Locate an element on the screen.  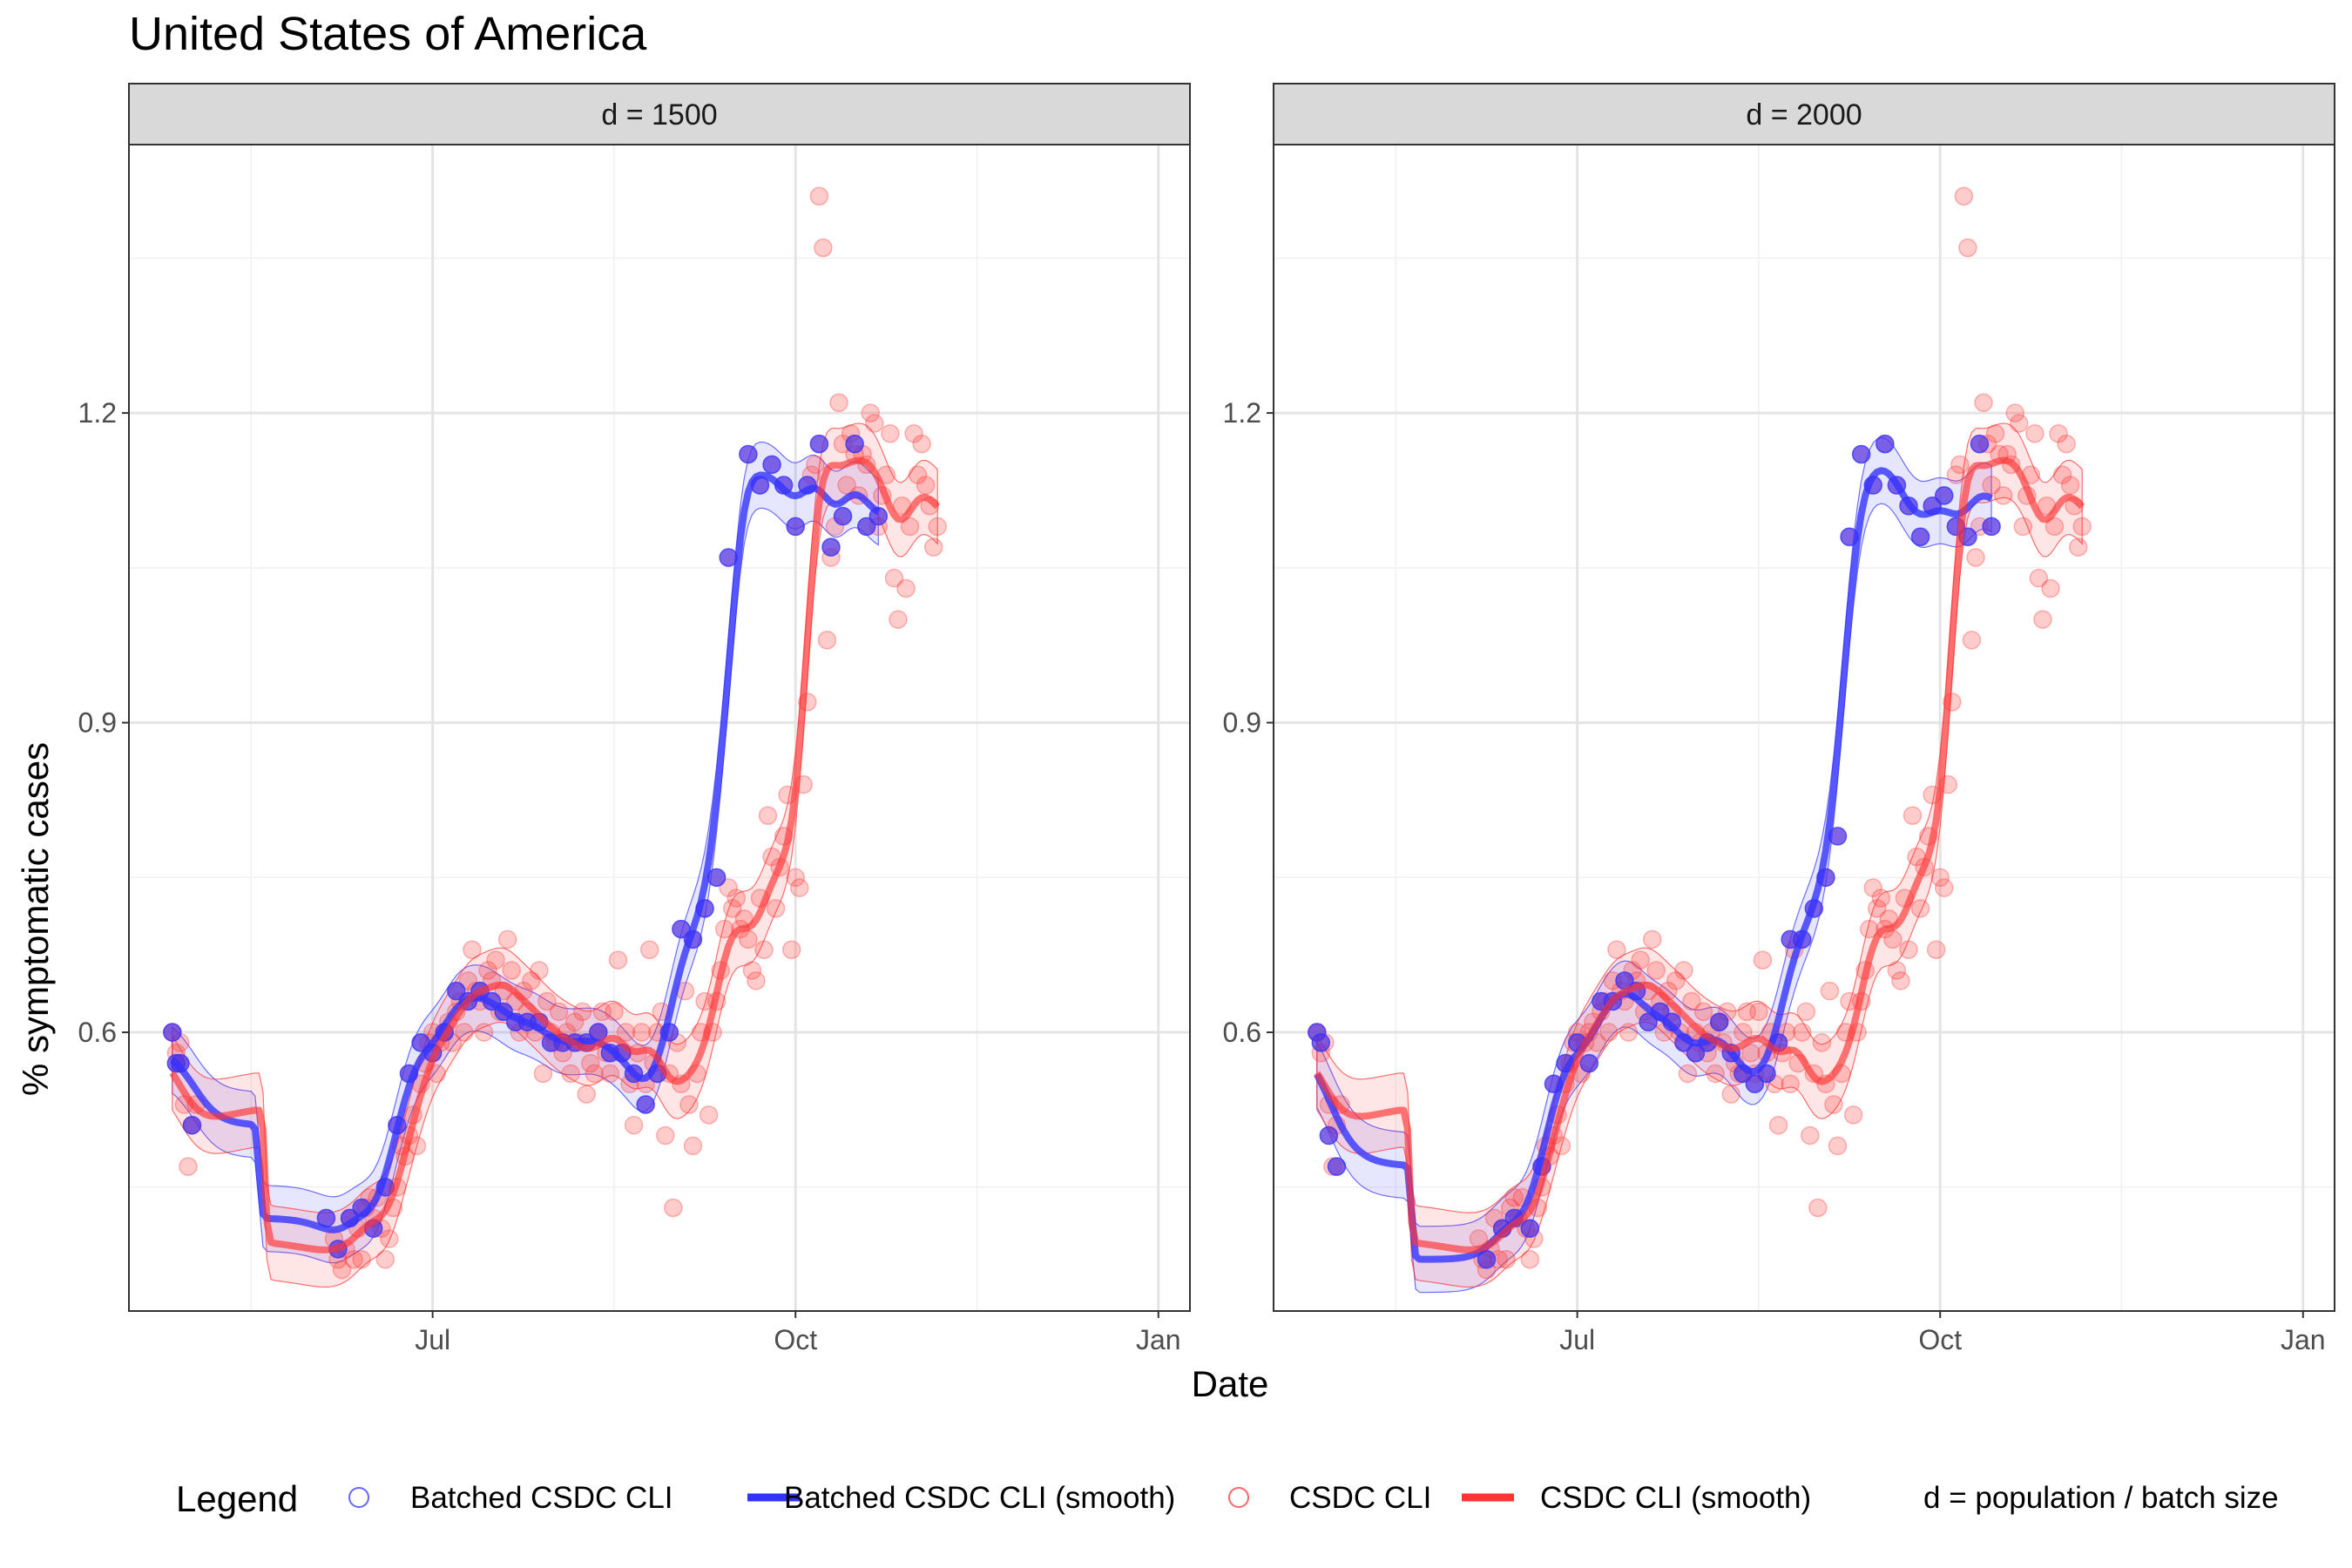
facet-strip-label: d = 2000 is located at coordinates (1804, 115).